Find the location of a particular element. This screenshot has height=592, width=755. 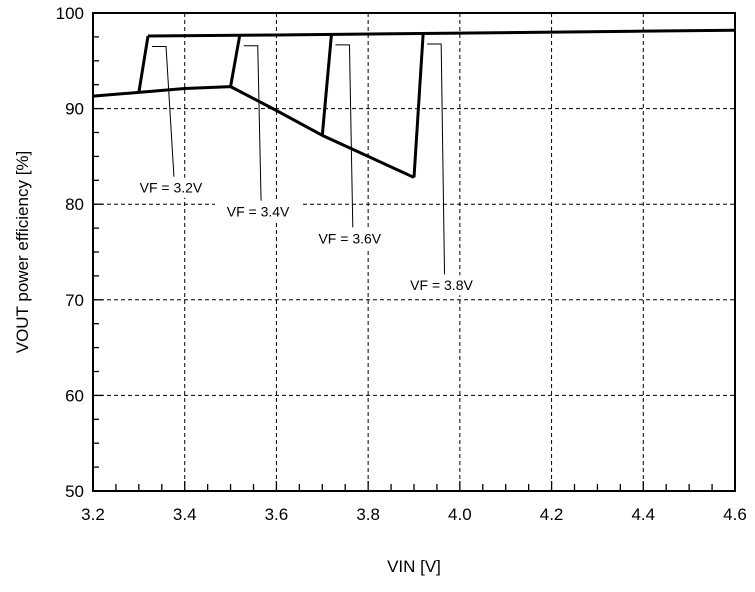

x-tick-label: 4.0 is located at coordinates (460, 514).